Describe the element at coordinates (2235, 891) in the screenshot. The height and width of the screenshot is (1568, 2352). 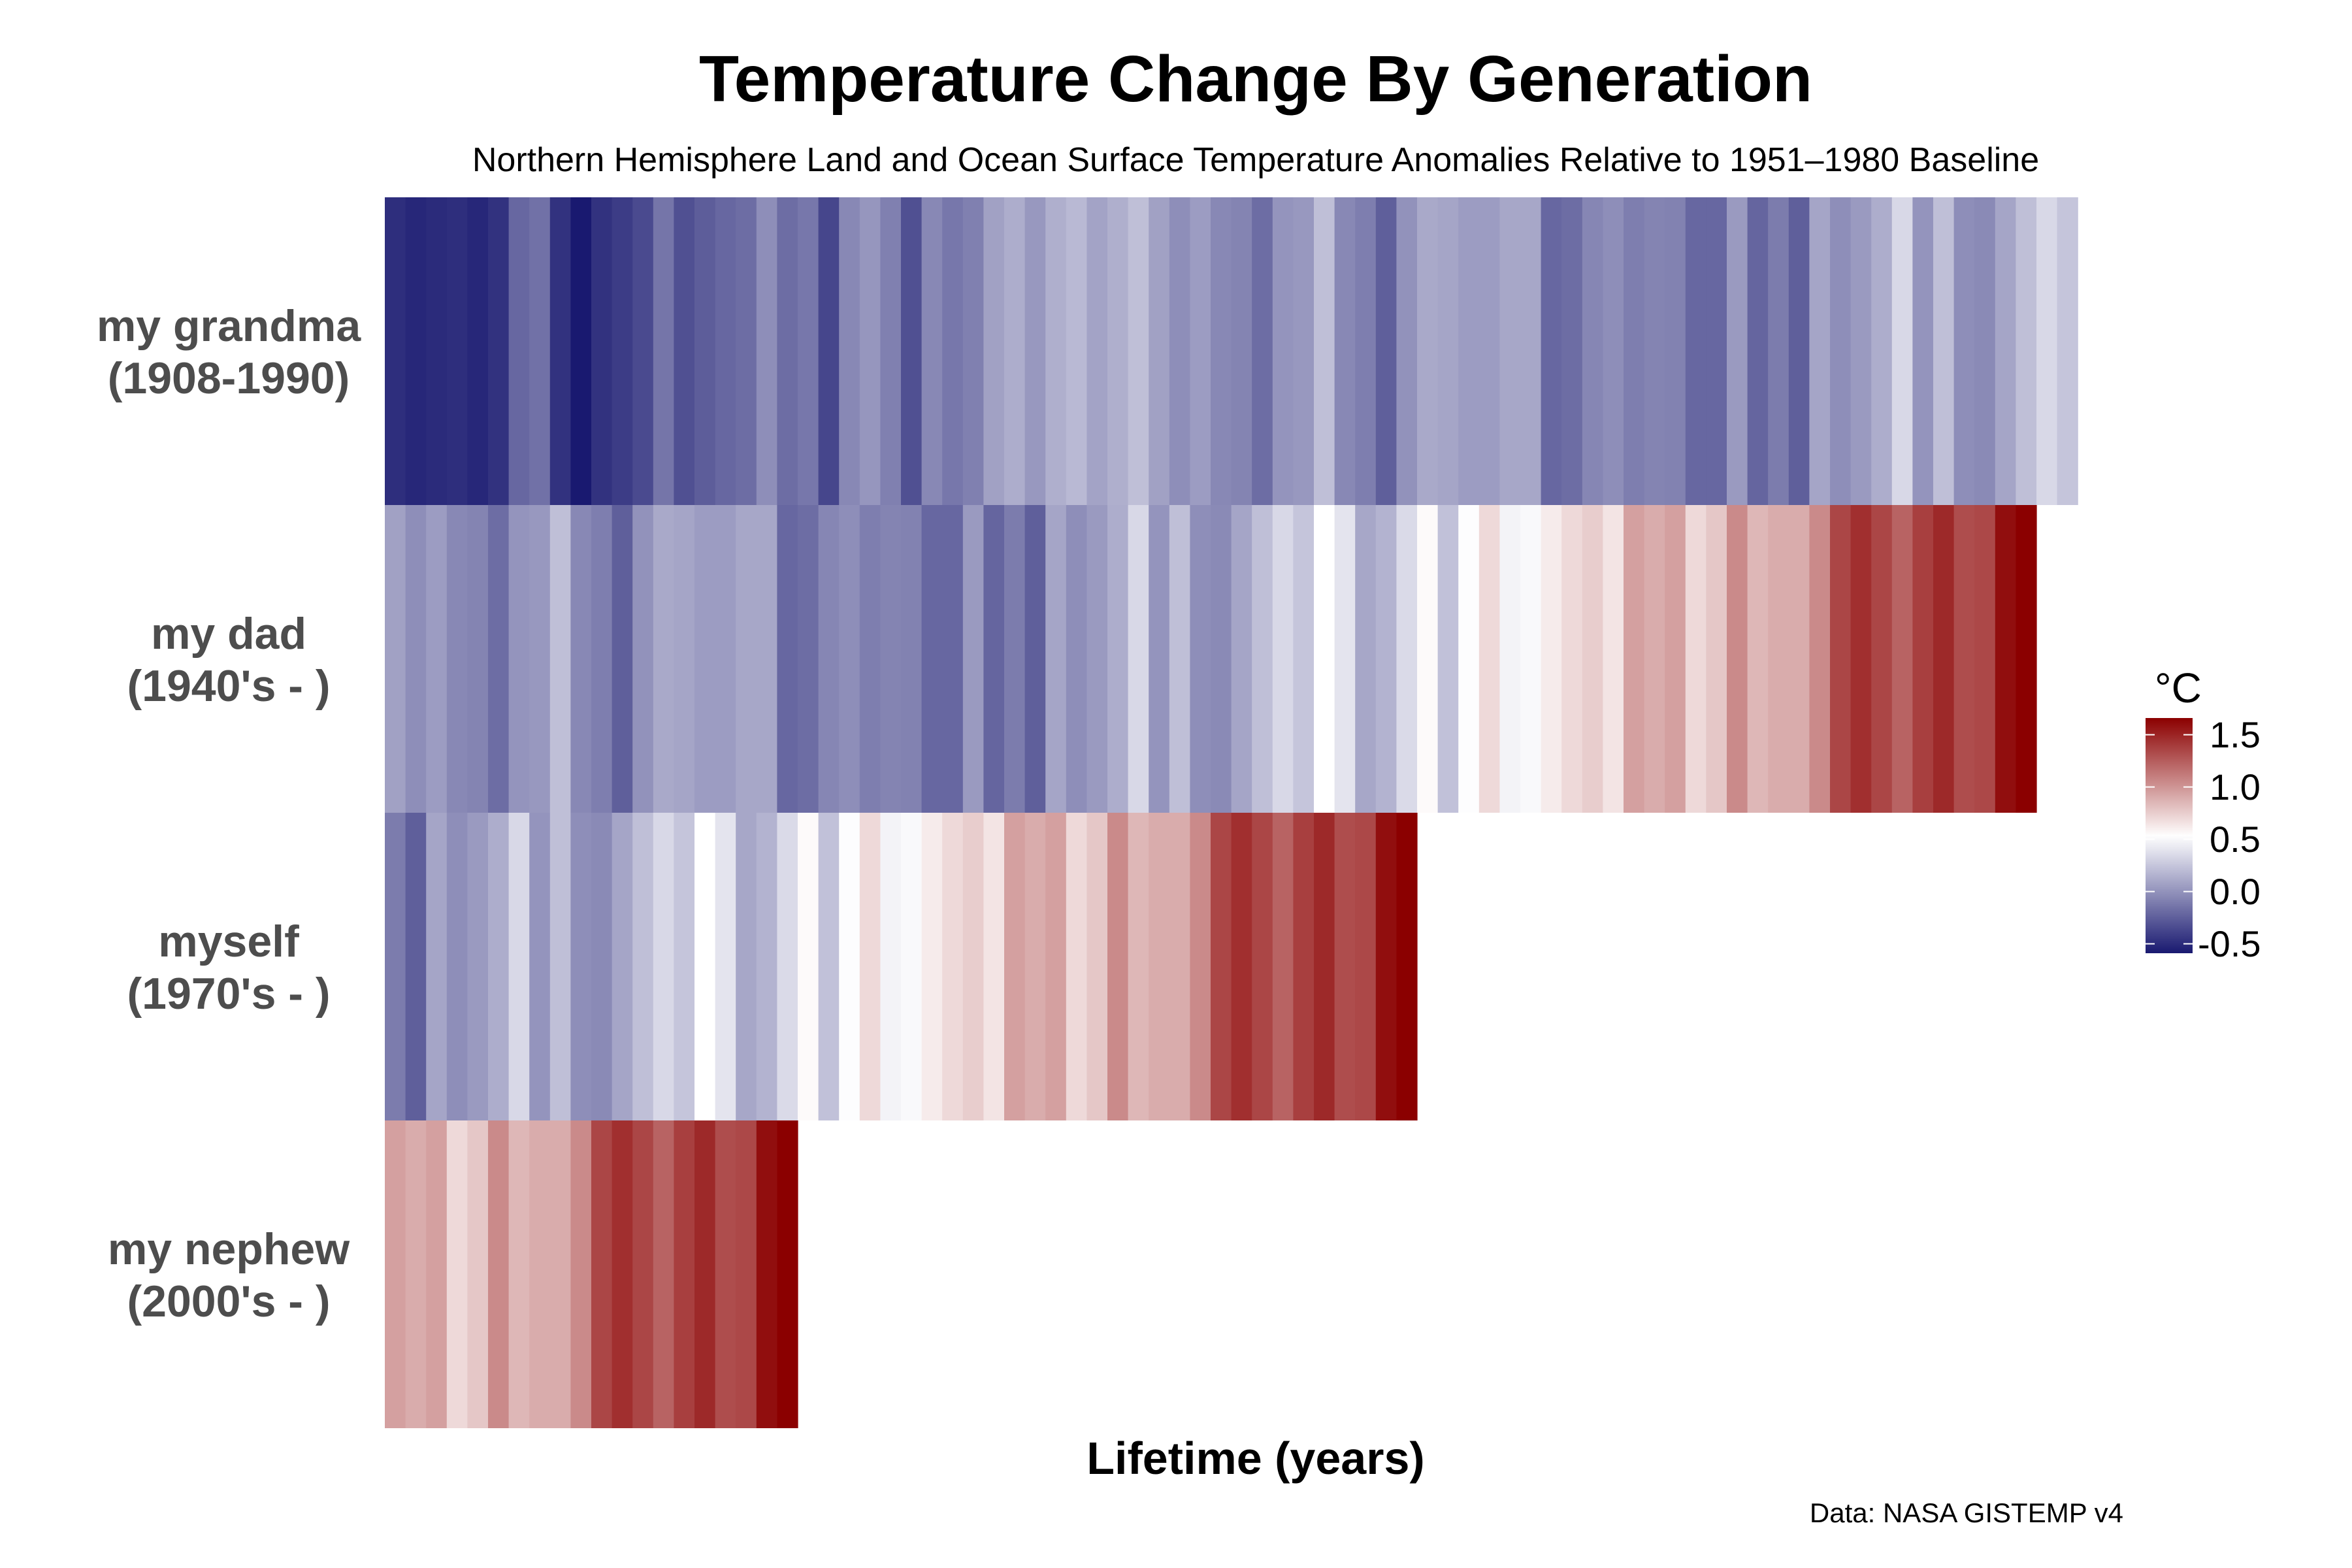
I see `legend-tick-label: 0.0` at that location.